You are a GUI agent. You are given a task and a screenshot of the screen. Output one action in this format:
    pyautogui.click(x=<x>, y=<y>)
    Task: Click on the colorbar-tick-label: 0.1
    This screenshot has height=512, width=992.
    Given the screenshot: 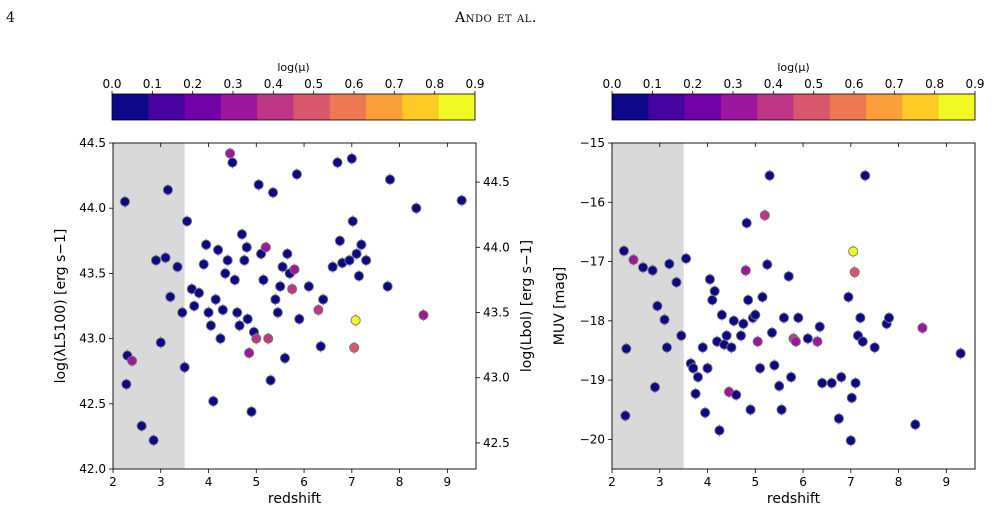 What is the action you would take?
    pyautogui.click(x=652, y=84)
    